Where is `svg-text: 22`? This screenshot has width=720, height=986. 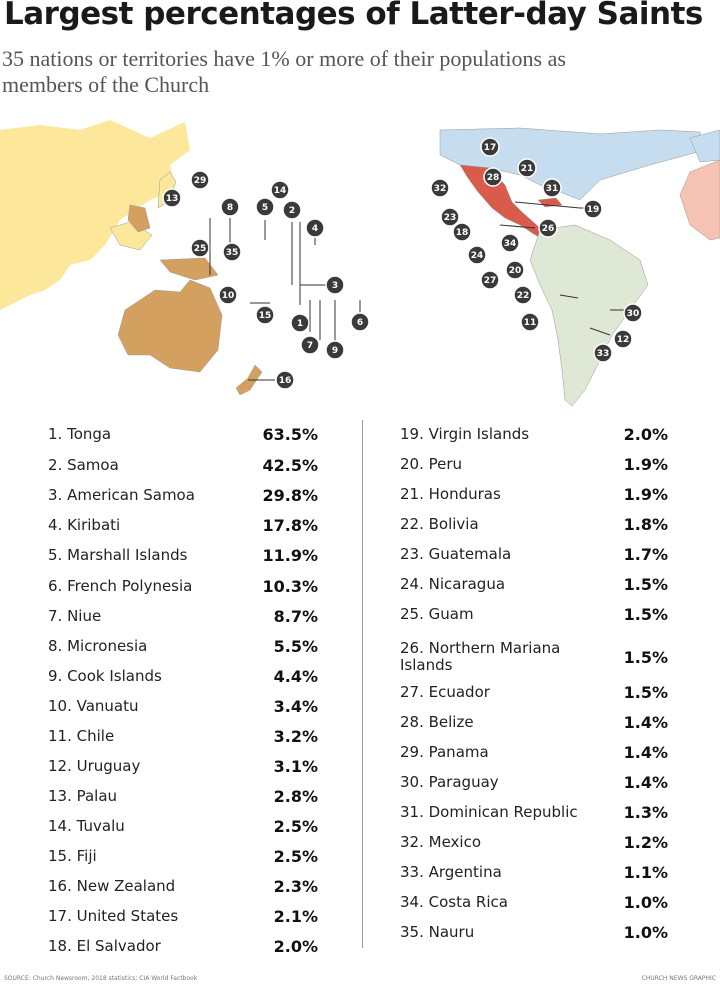 svg-text: 22 is located at coordinates (523, 296).